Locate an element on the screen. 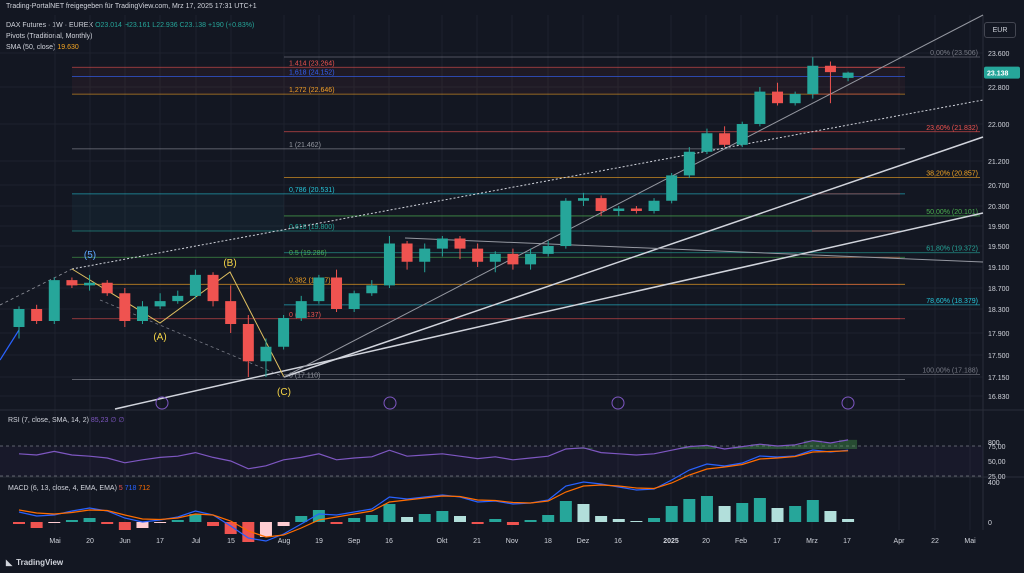  fib-level-label: 1.414 (23.264) is located at coordinates (312, 63).